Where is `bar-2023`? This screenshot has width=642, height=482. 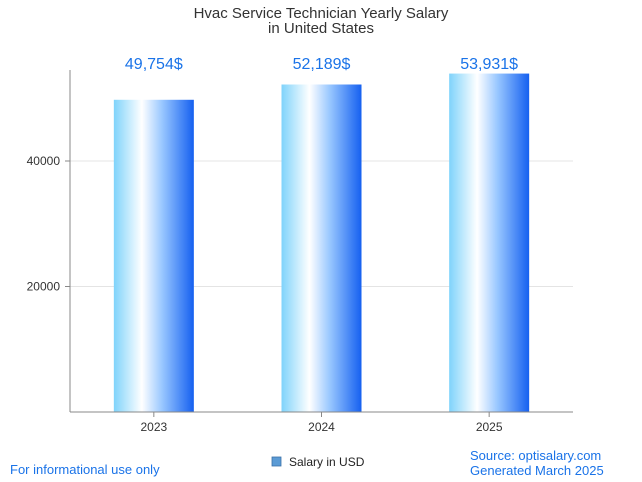
bar-2023 is located at coordinates (153, 256).